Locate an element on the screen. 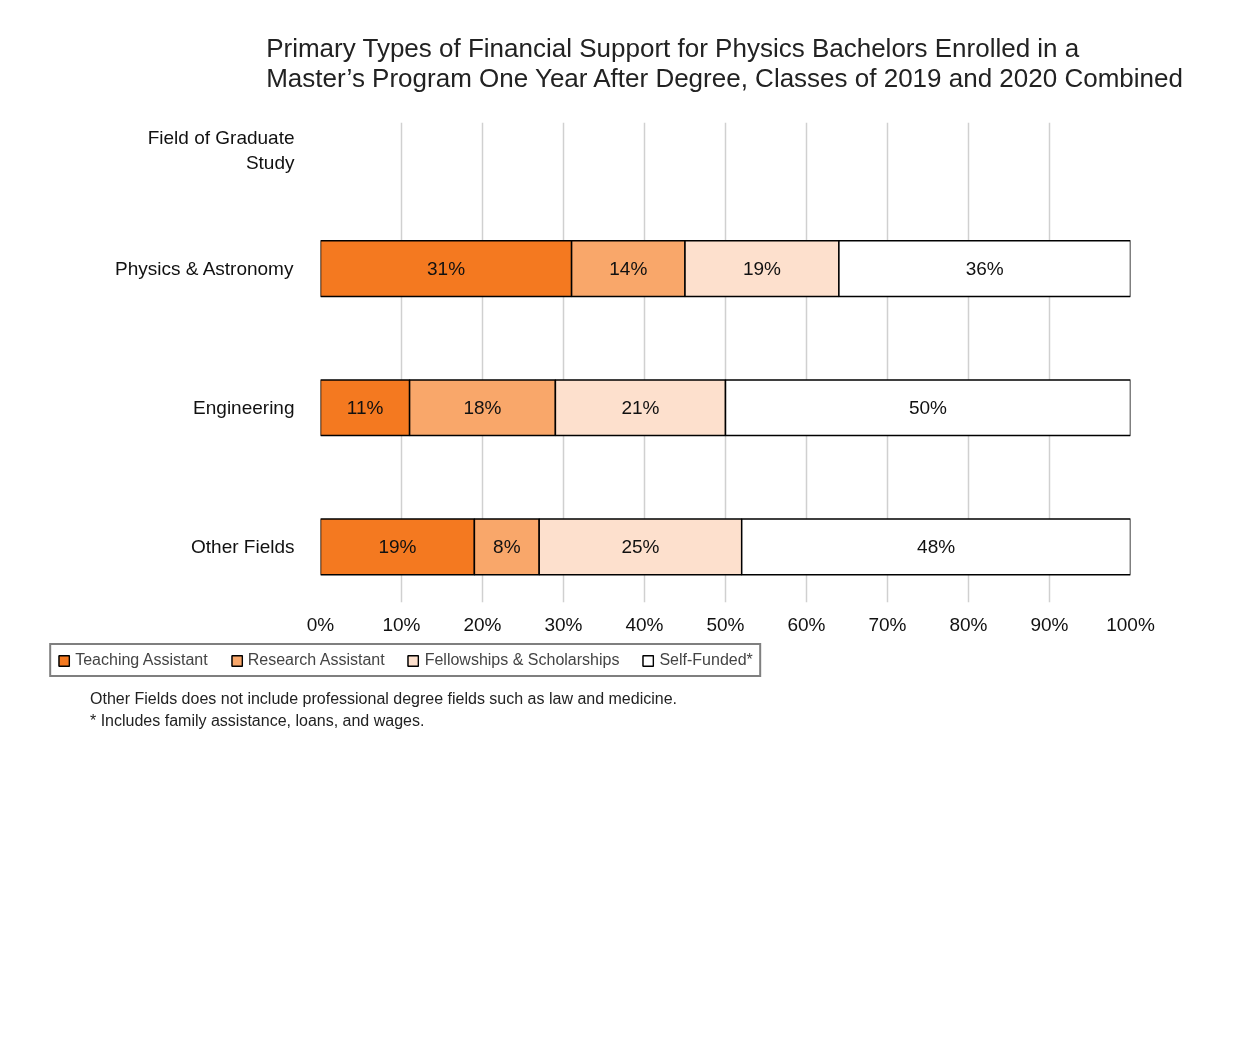  data-label: 31% is located at coordinates (446, 269).